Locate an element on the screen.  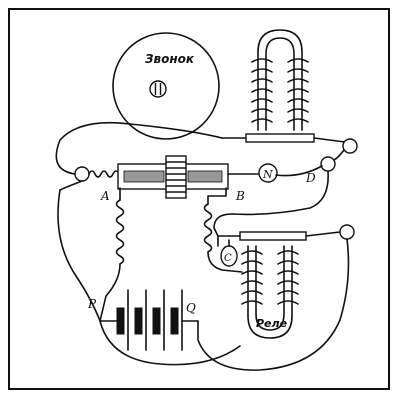
inductor-right is located at coordinates (215, 220).